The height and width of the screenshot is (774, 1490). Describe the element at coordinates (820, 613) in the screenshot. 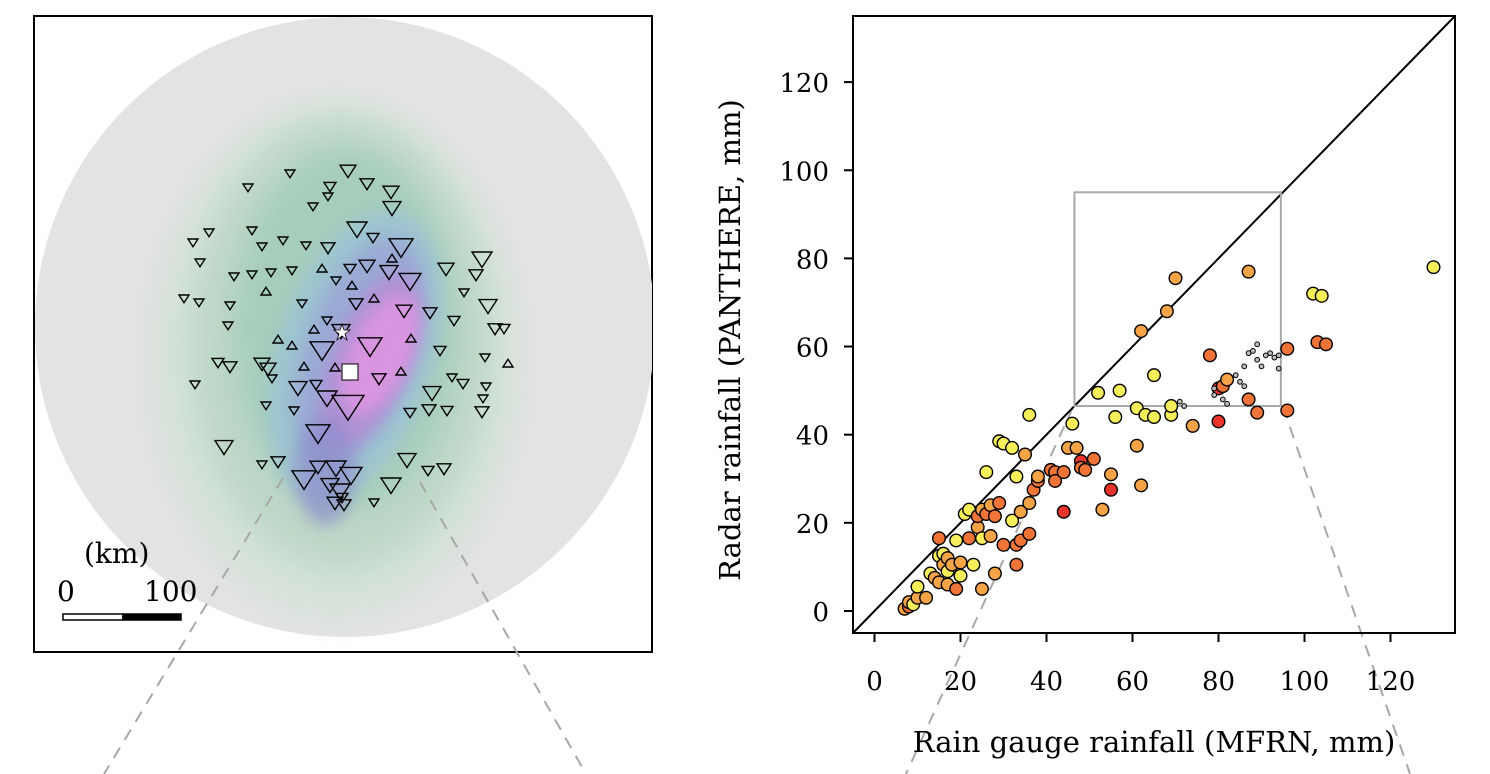

I see `y-tick-label: 0` at that location.